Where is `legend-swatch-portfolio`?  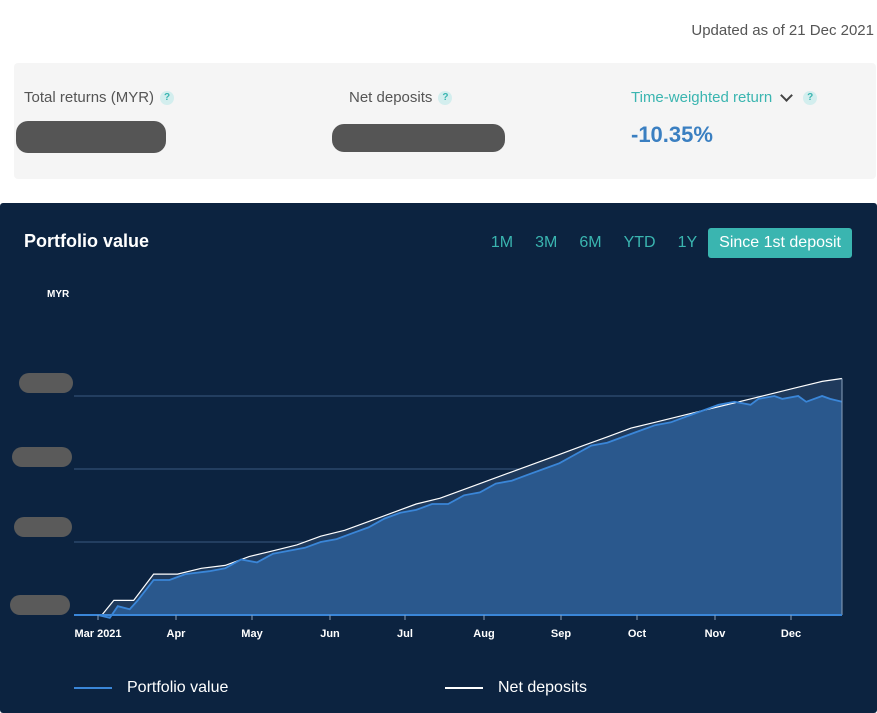
legend-swatch-portfolio is located at coordinates (93, 688).